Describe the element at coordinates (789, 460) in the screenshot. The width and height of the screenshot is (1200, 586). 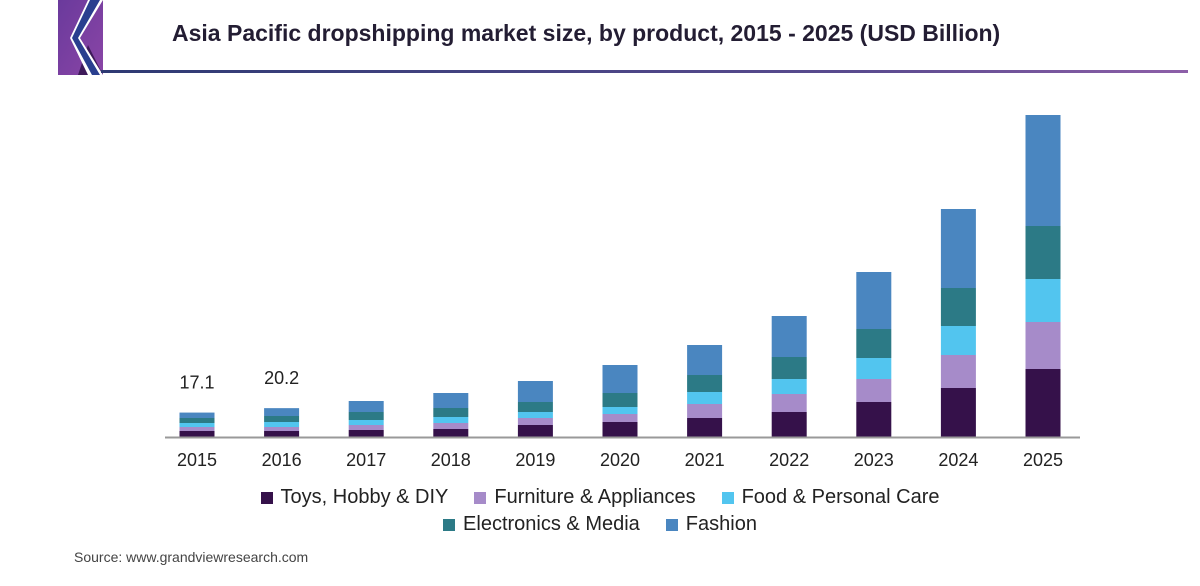
I see `x-tick-label: 2022` at that location.